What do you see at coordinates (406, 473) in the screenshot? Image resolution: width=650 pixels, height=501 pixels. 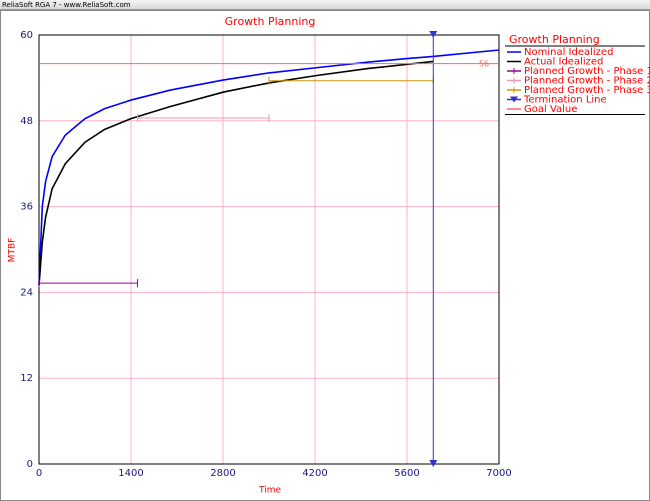 I see `x-tick-label: 5600` at bounding box center [406, 473].